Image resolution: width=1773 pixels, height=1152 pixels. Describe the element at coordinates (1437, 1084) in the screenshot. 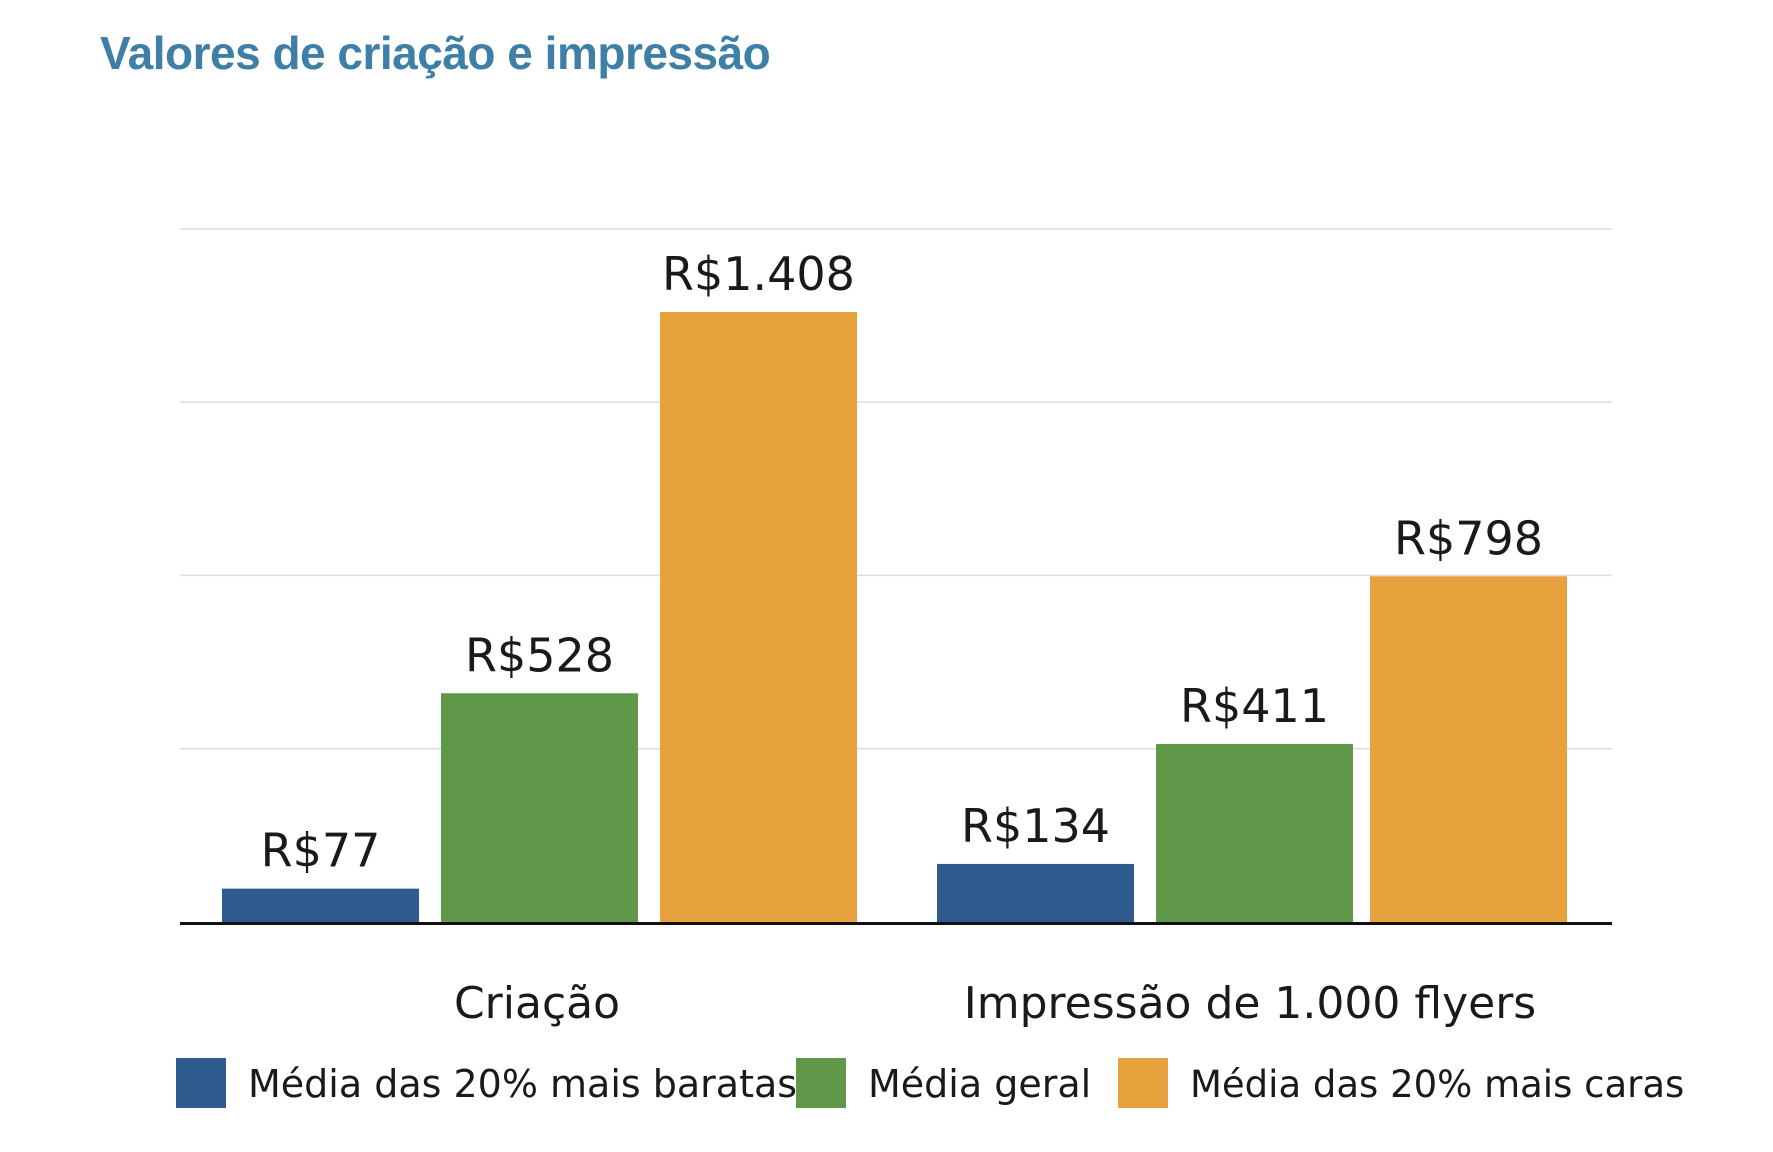

I see `legend-label: Média das 20% mais caras` at that location.